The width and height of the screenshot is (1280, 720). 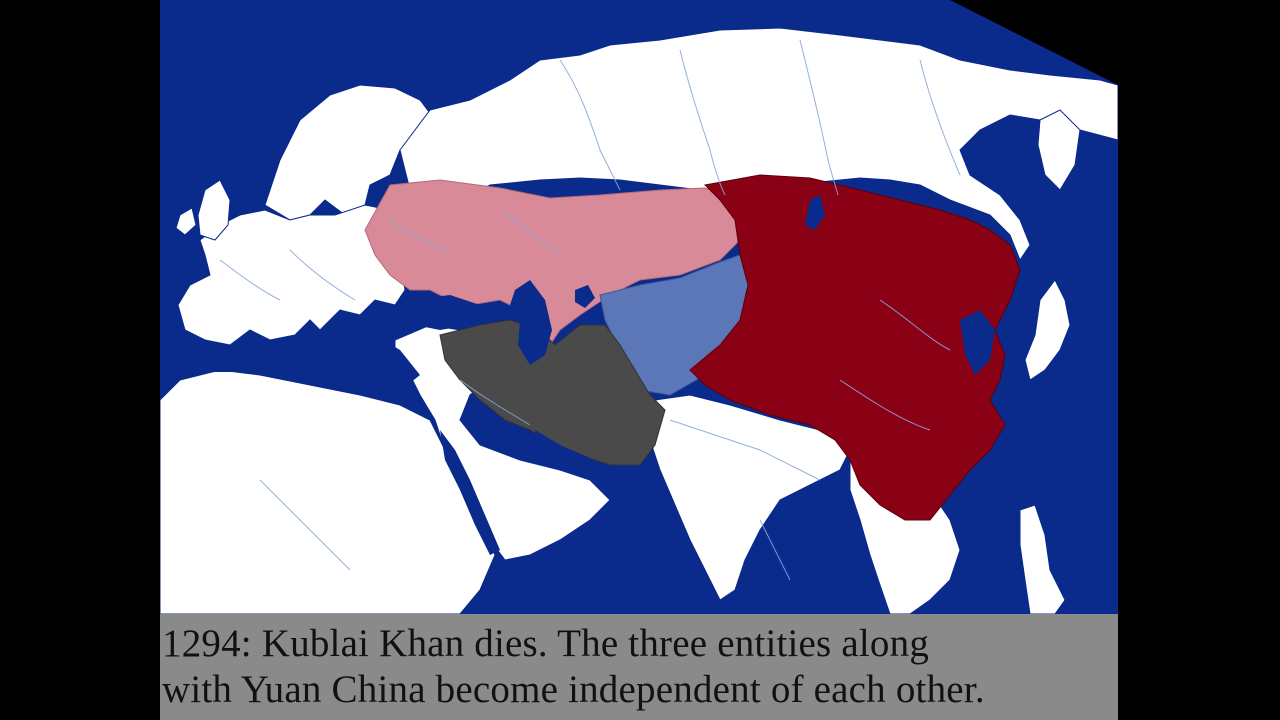 What do you see at coordinates (328, 491) in the screenshot?
I see `land-africa` at bounding box center [328, 491].